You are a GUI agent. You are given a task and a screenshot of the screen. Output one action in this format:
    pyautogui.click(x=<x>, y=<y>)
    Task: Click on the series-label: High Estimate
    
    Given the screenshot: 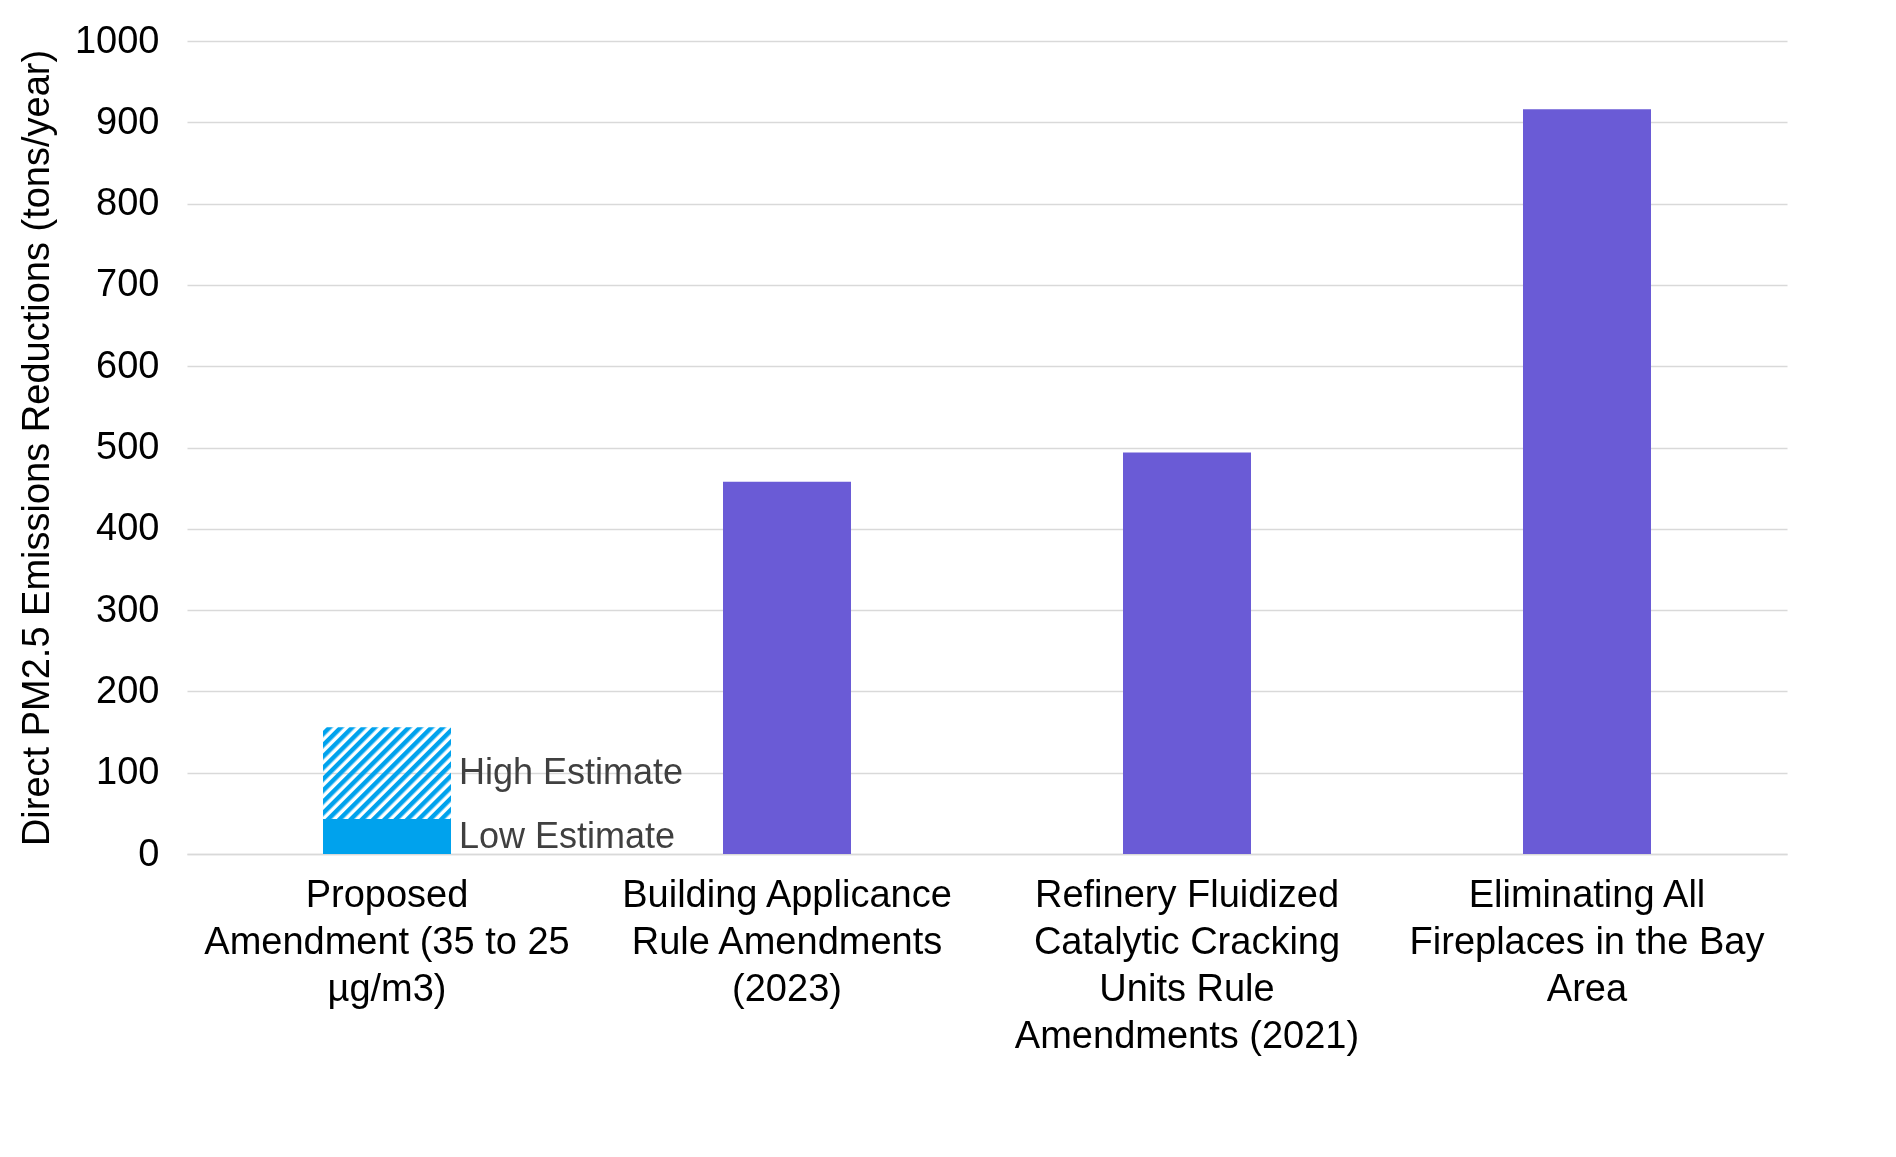 What is the action you would take?
    pyautogui.click(x=571, y=772)
    